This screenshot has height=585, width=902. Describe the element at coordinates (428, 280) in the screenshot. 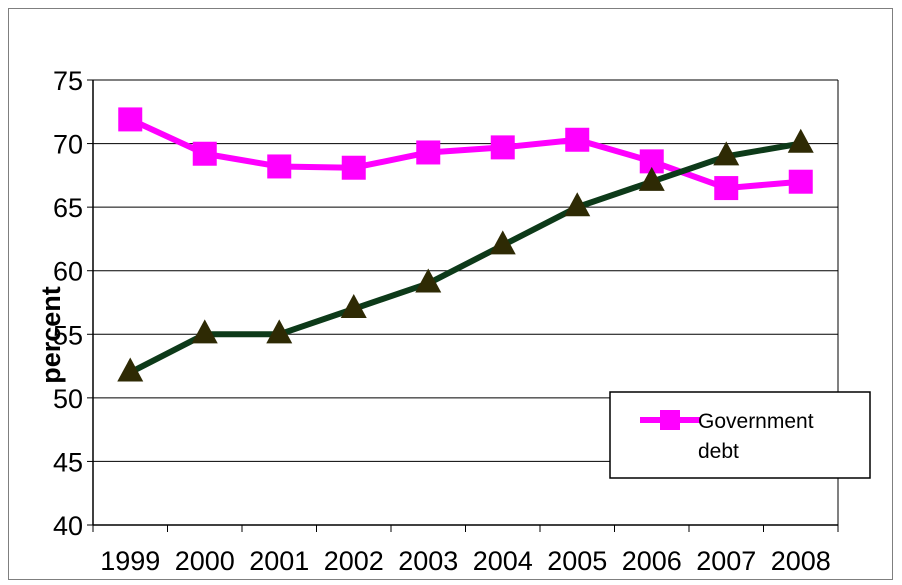

I see `data-point-series-2-2003` at that location.